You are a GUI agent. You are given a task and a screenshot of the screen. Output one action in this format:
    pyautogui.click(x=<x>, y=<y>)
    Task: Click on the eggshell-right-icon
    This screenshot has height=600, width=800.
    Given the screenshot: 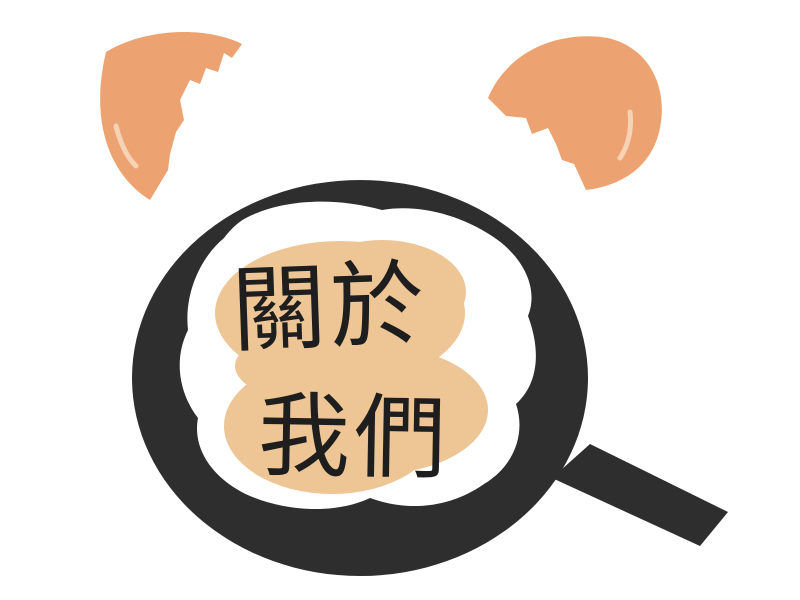 What is the action you would take?
    pyautogui.click(x=575, y=113)
    